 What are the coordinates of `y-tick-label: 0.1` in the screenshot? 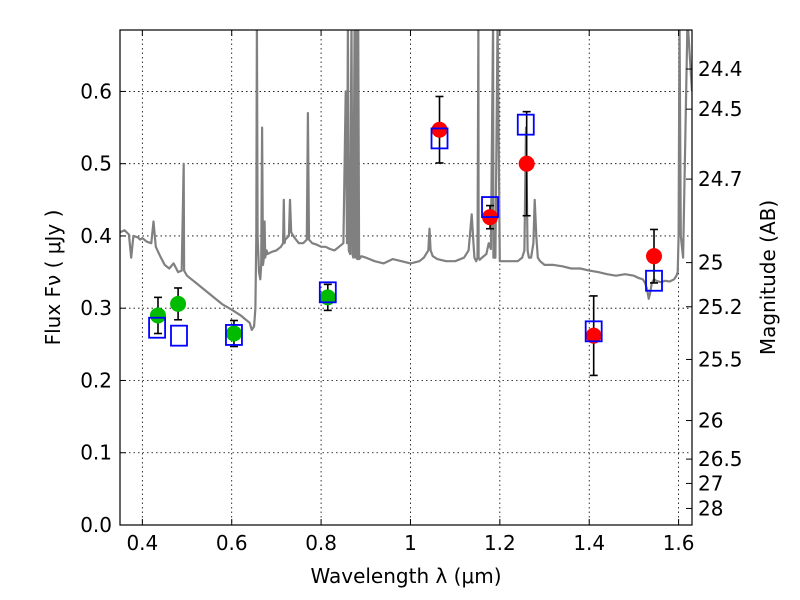 It's located at (96, 453).